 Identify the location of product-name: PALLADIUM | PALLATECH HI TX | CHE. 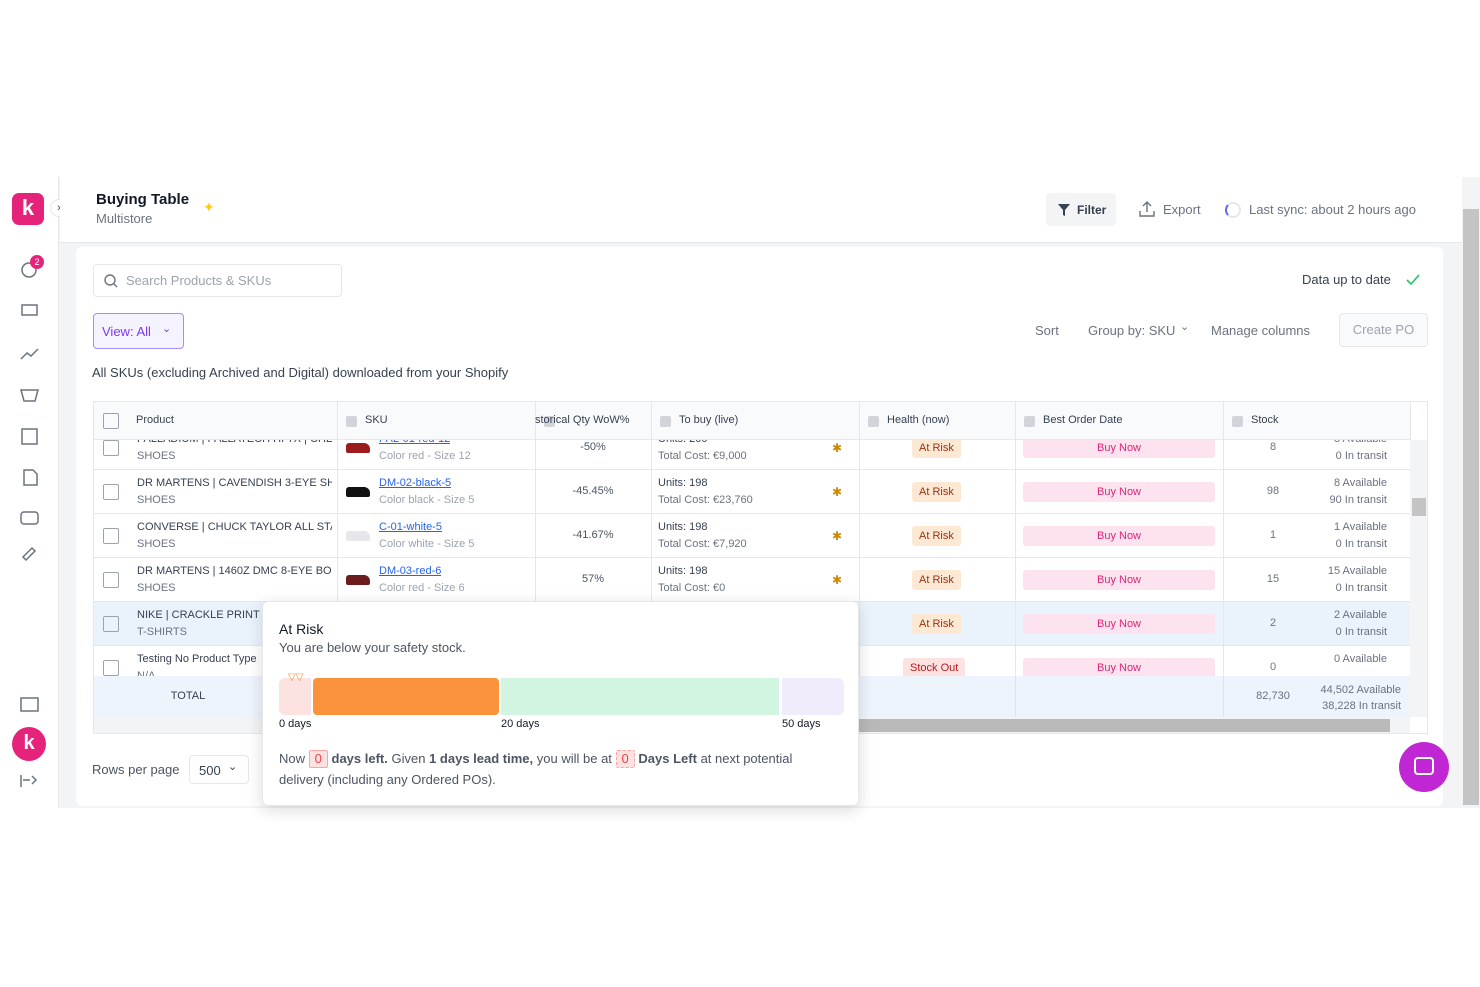
(234, 442).